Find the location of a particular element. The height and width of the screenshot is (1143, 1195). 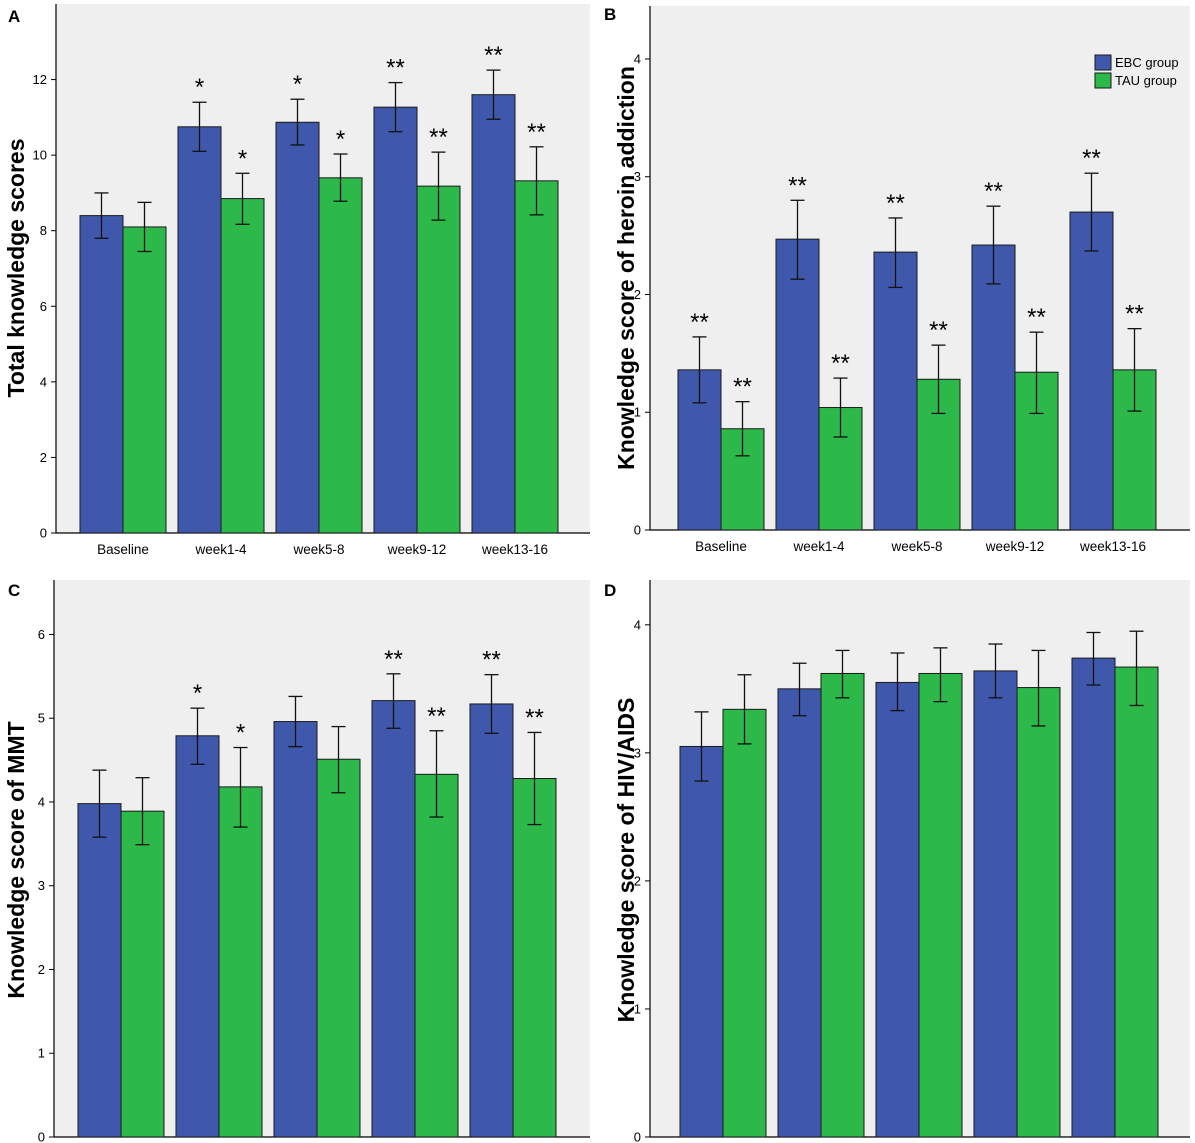

y-tick-label: 6 is located at coordinates (41, 634).